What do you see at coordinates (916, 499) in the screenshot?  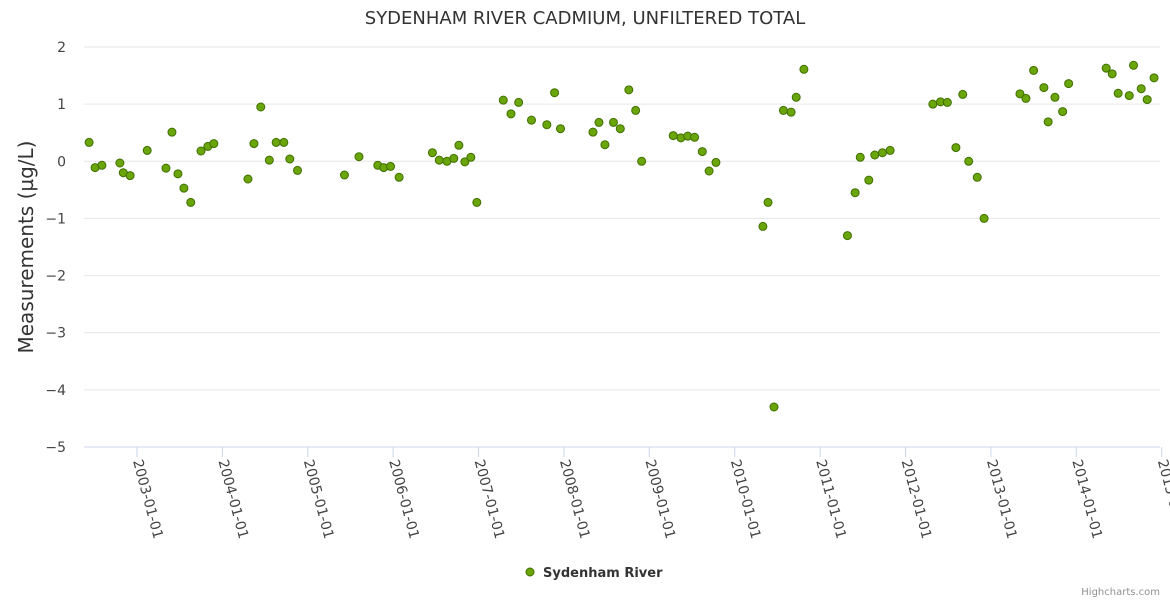 I see `x-tick-label: 2012-01-01` at bounding box center [916, 499].